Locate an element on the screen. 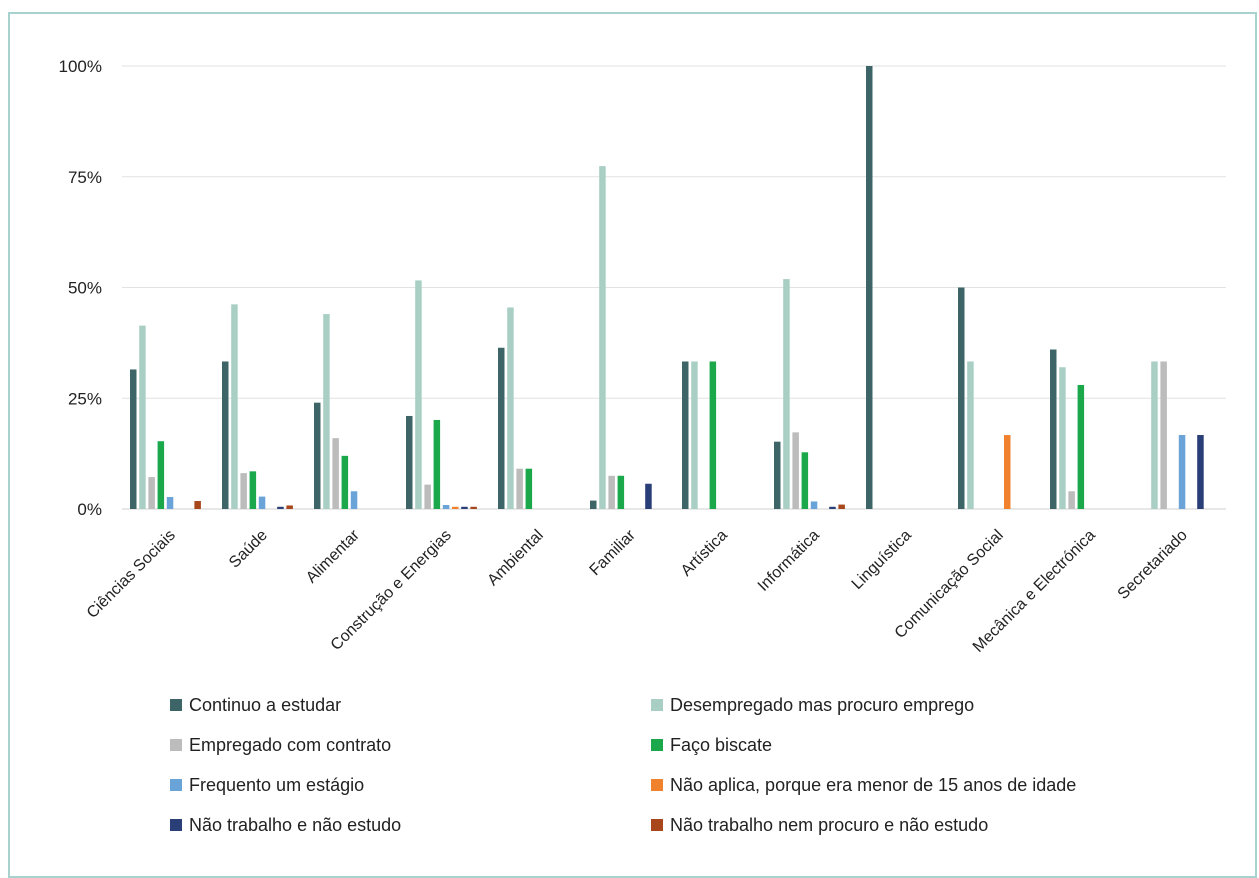 The image size is (1259, 878). bar-continuo-a-estudar-construcao-e-energias is located at coordinates (409, 462).